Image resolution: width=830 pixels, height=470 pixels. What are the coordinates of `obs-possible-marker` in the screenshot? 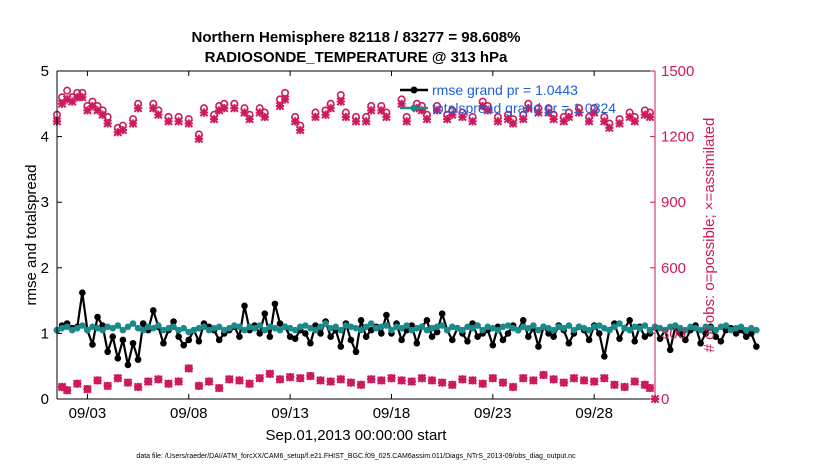 It's located at (67, 90).